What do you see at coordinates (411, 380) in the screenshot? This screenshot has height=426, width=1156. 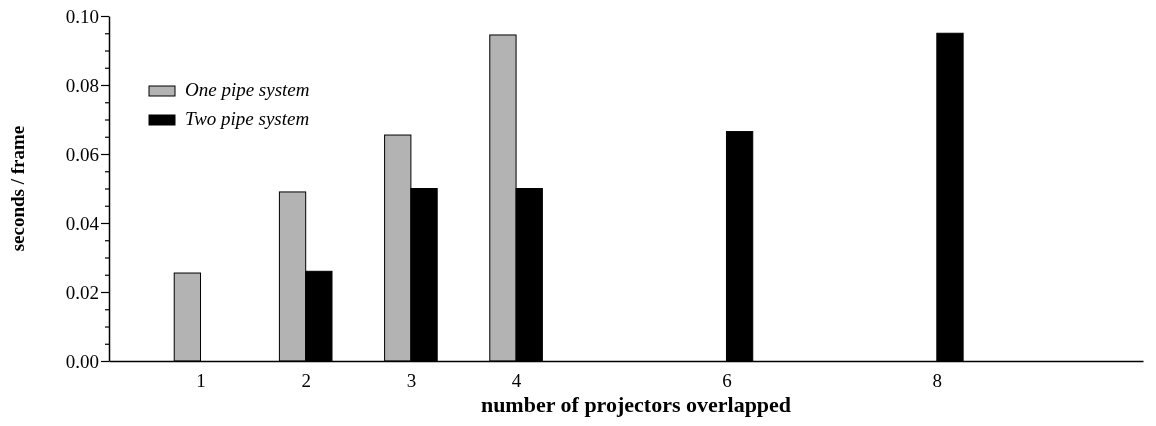 I see `x-tick-label: 3` at bounding box center [411, 380].